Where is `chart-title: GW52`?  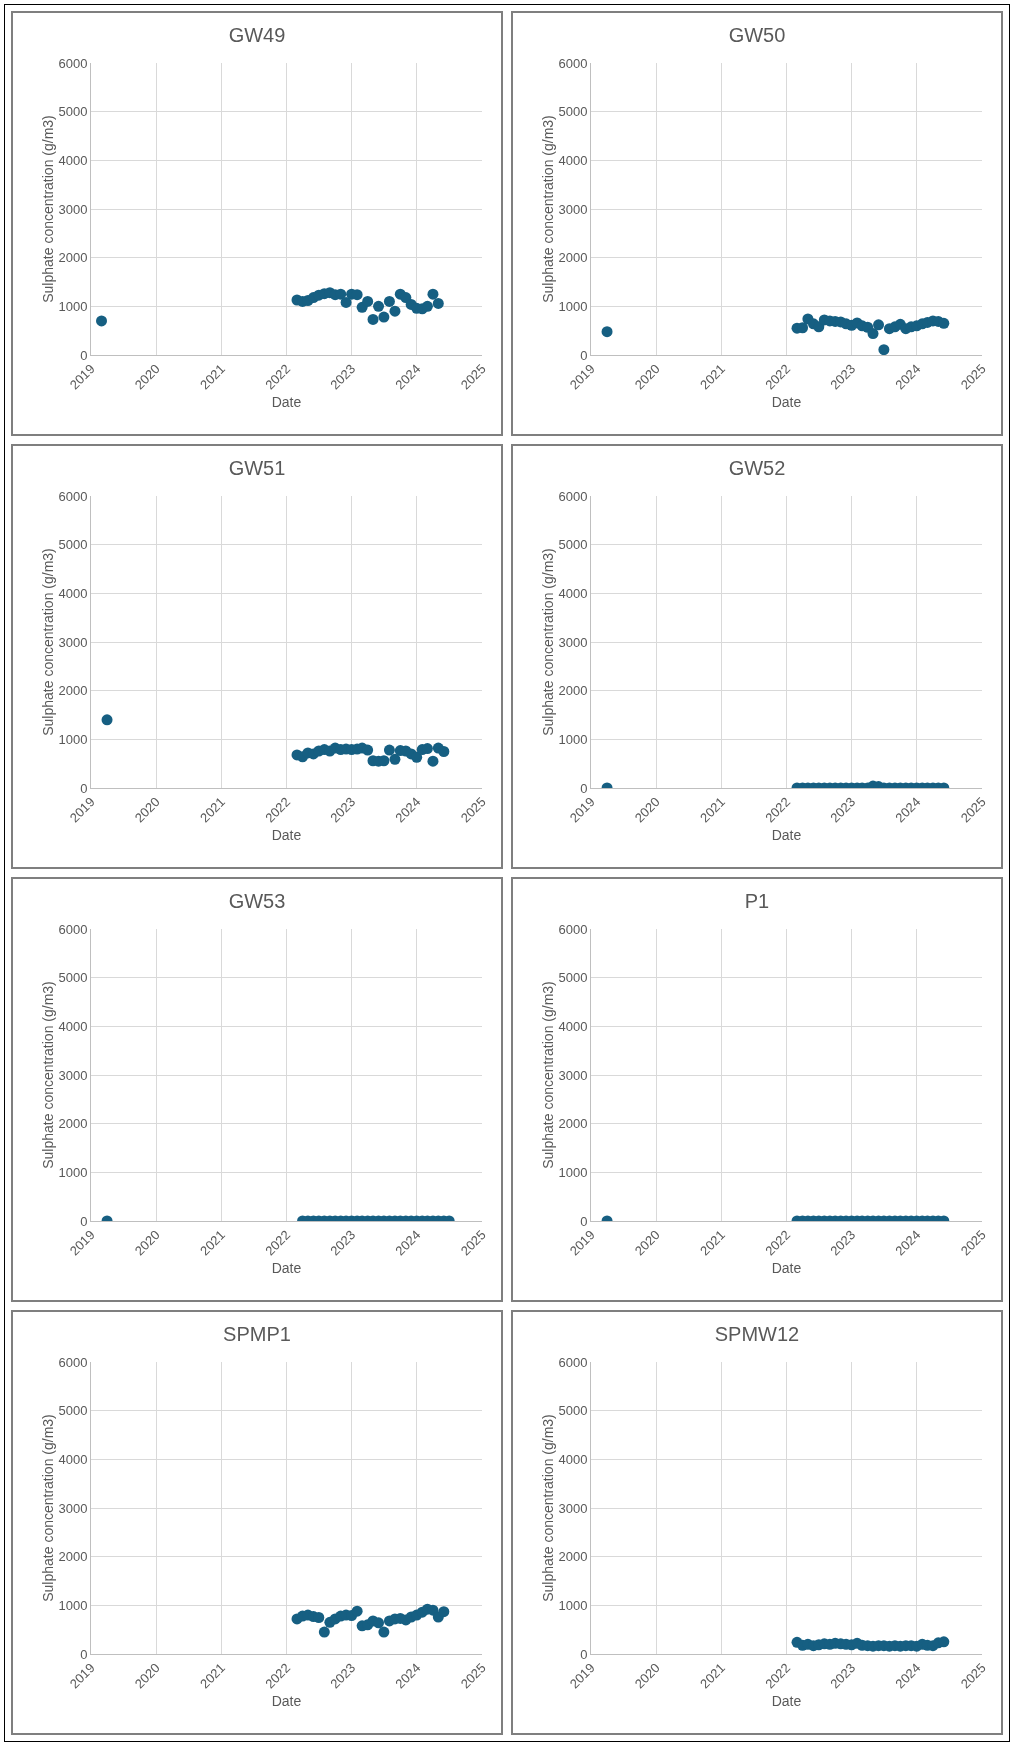 chart-title: GW52 is located at coordinates (757, 467).